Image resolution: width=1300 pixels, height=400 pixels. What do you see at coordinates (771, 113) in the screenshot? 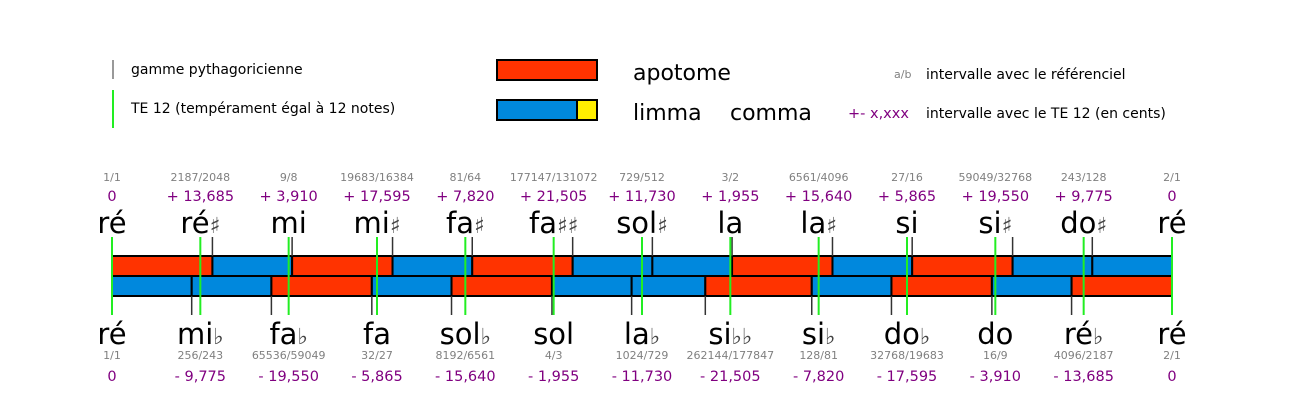
I see `comma-label: comma` at bounding box center [771, 113].